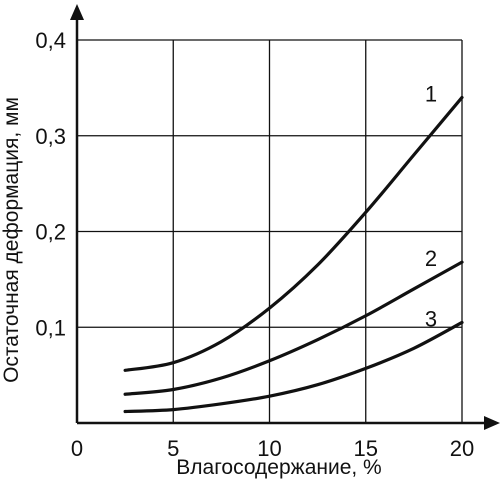 Image resolution: width=503 pixels, height=483 pixels. I want to click on x-tick-label: 15, so click(366, 448).